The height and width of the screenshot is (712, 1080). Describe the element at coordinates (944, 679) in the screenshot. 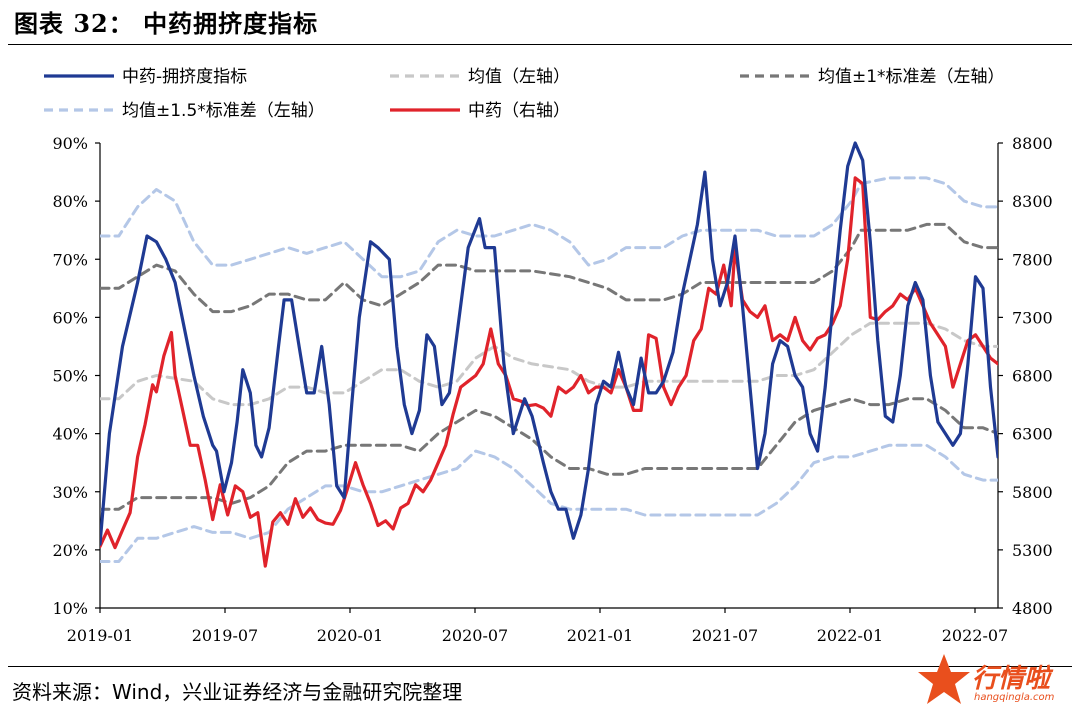

I see `star-logo-icon` at that location.